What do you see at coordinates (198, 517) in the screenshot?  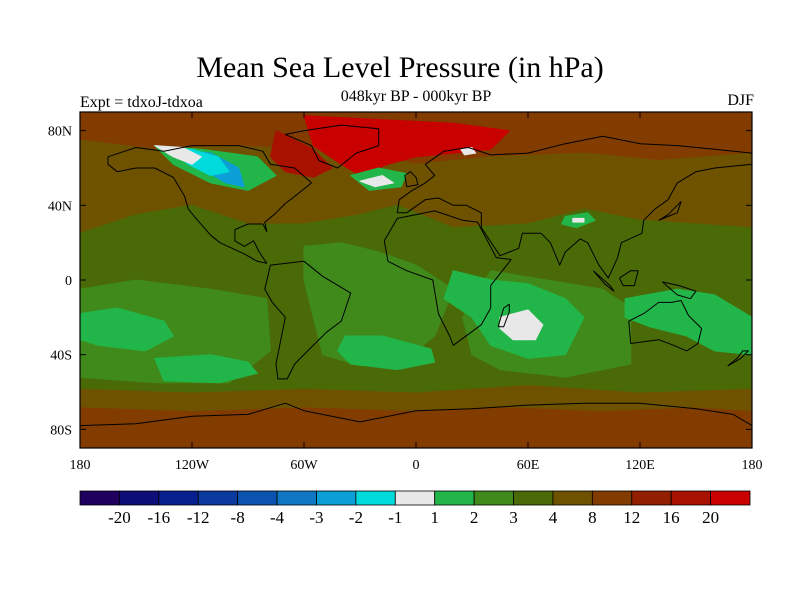 I see `colorbar-label: -12` at bounding box center [198, 517].